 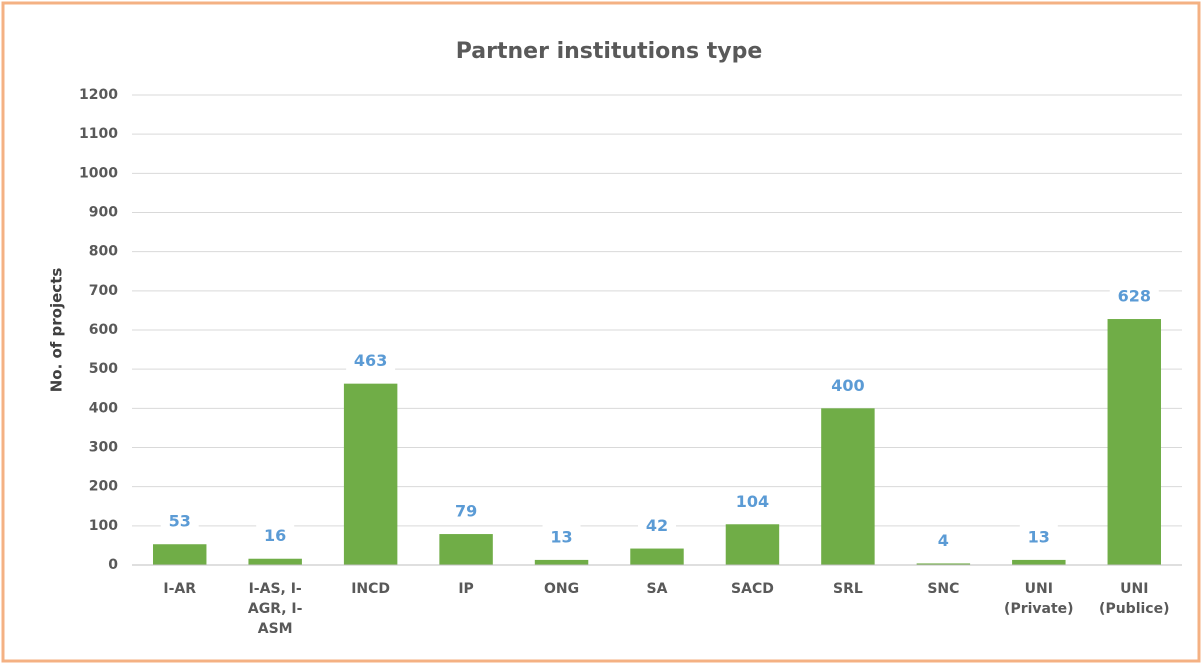 What do you see at coordinates (103, 213) in the screenshot?
I see `y-tick-label: 900` at bounding box center [103, 213].